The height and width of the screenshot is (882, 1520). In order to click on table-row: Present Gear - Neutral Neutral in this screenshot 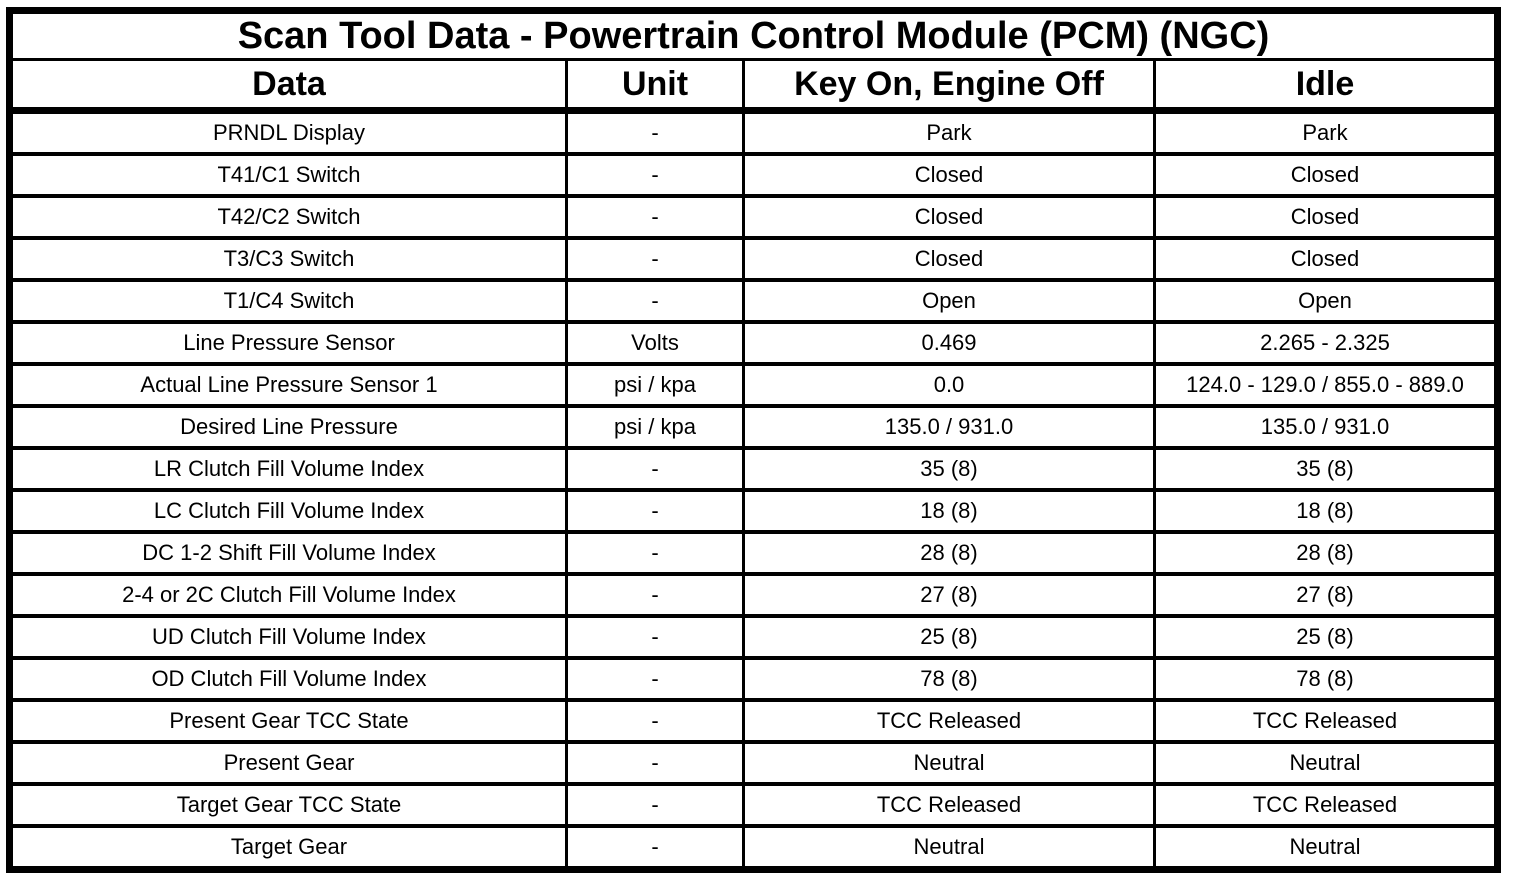, I will do `click(753, 763)`.